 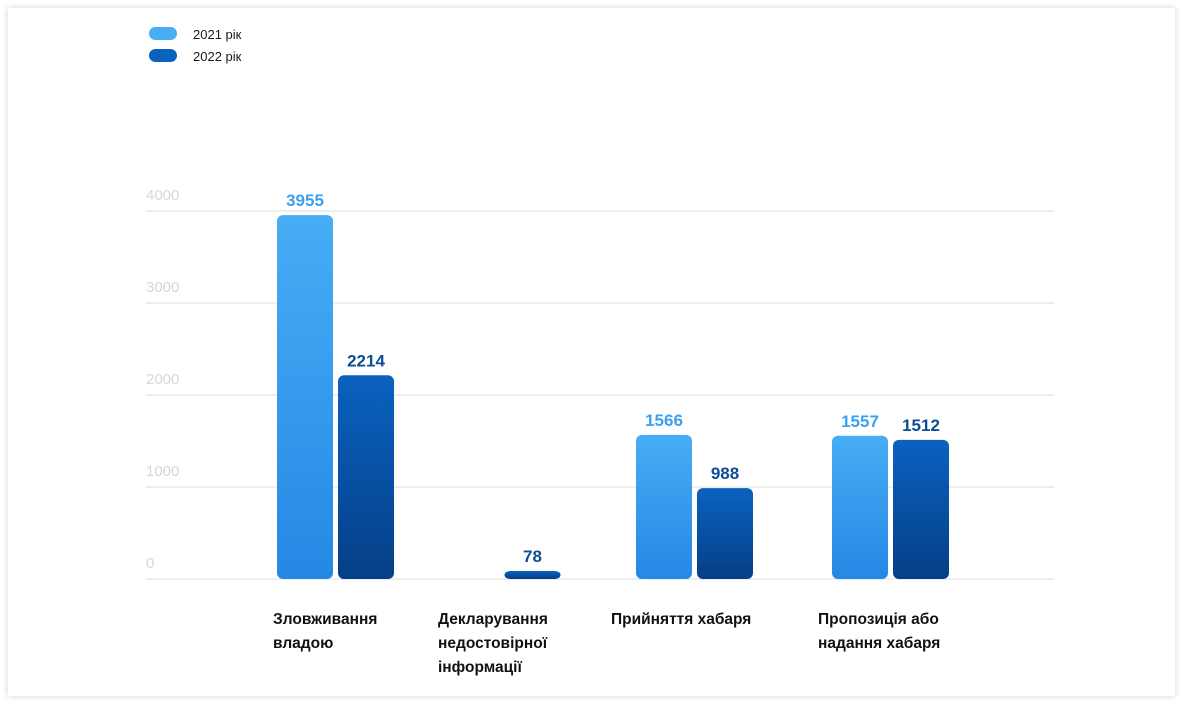 What do you see at coordinates (303, 643) in the screenshot?
I see `category-label-1-line-2: владою` at bounding box center [303, 643].